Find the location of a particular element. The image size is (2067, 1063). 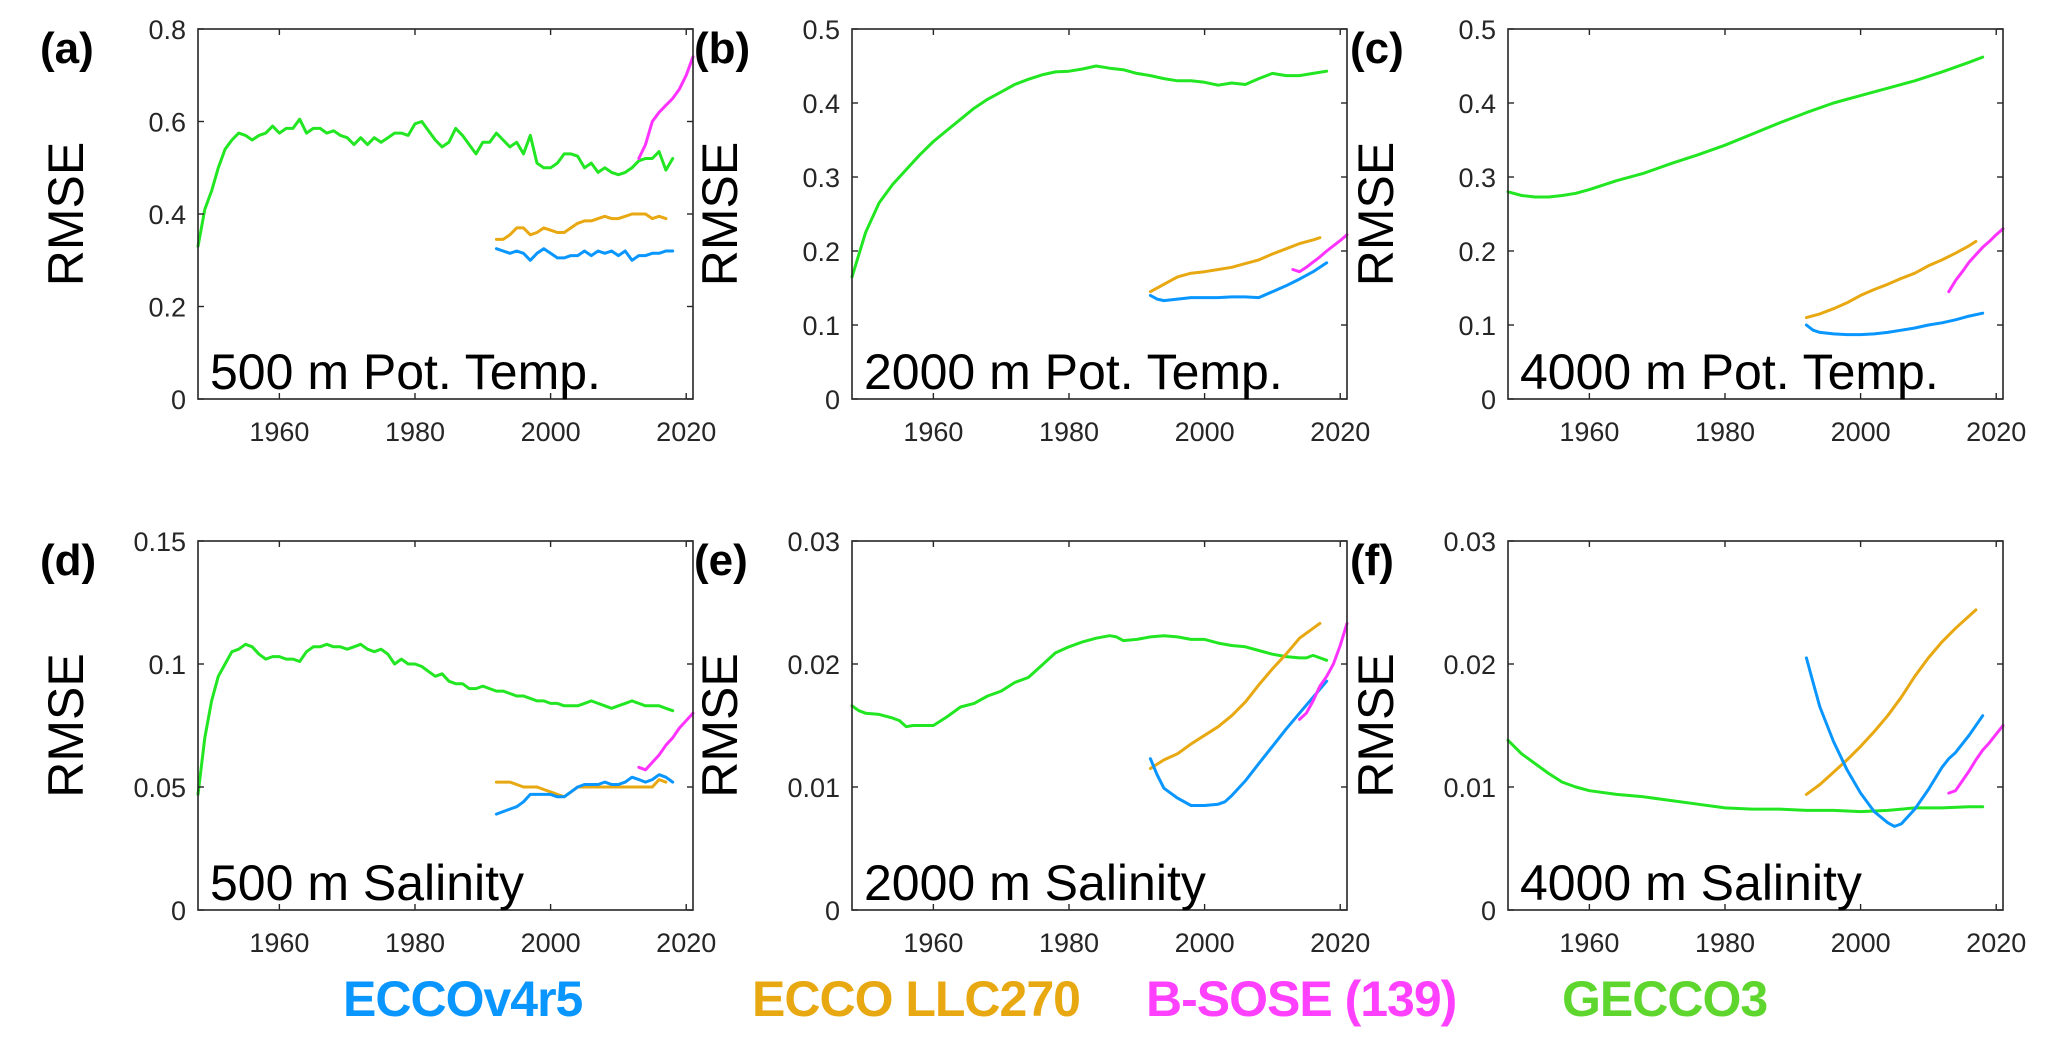

panel-letter: (c) is located at coordinates (1377, 48).